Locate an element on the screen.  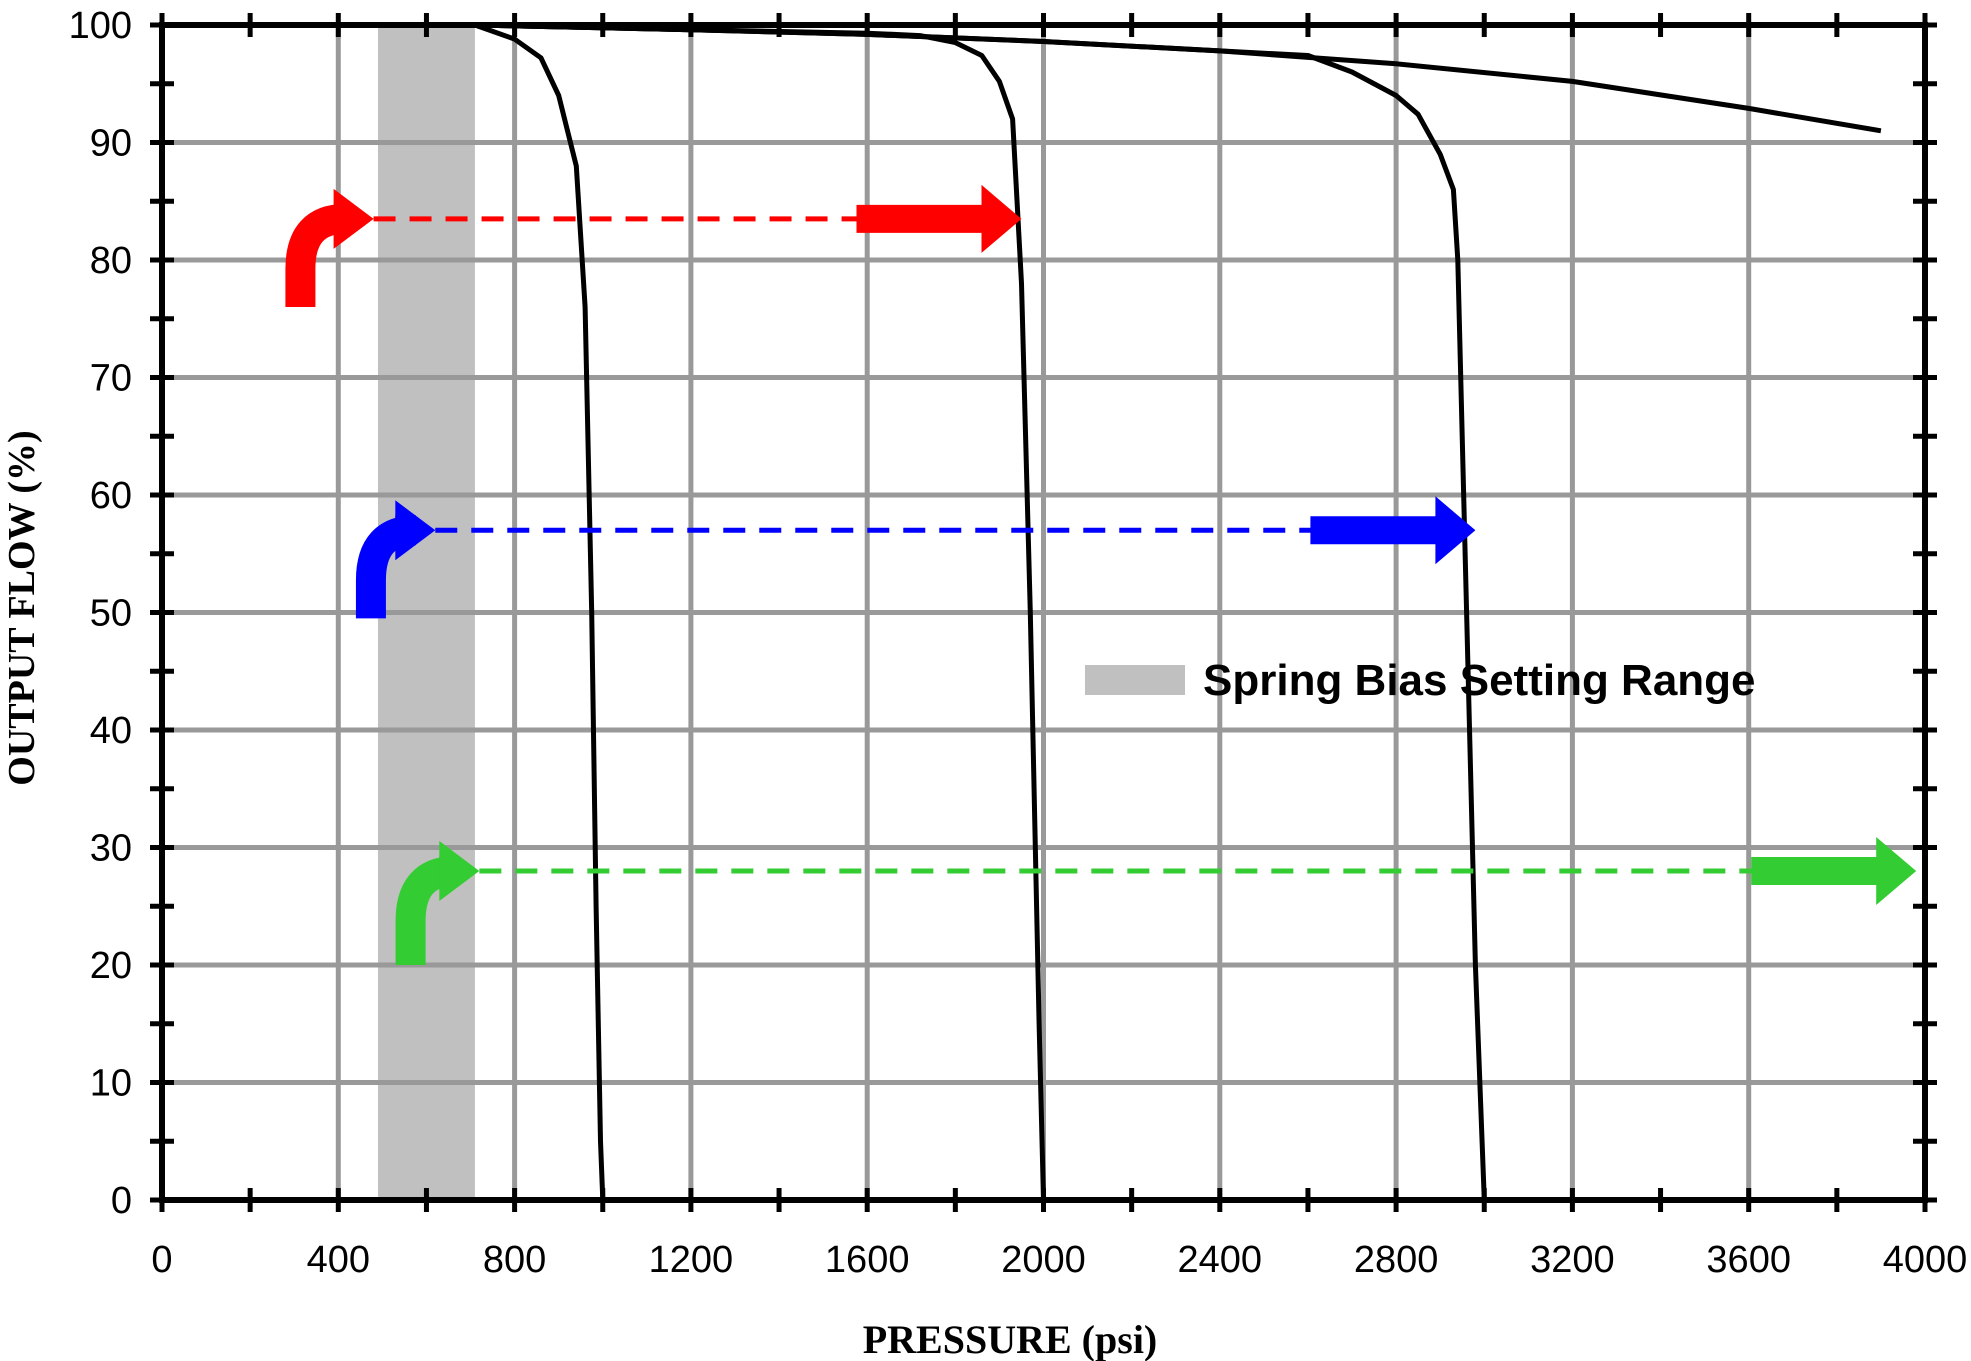
x-tick-label: 800 is located at coordinates (514, 1260).